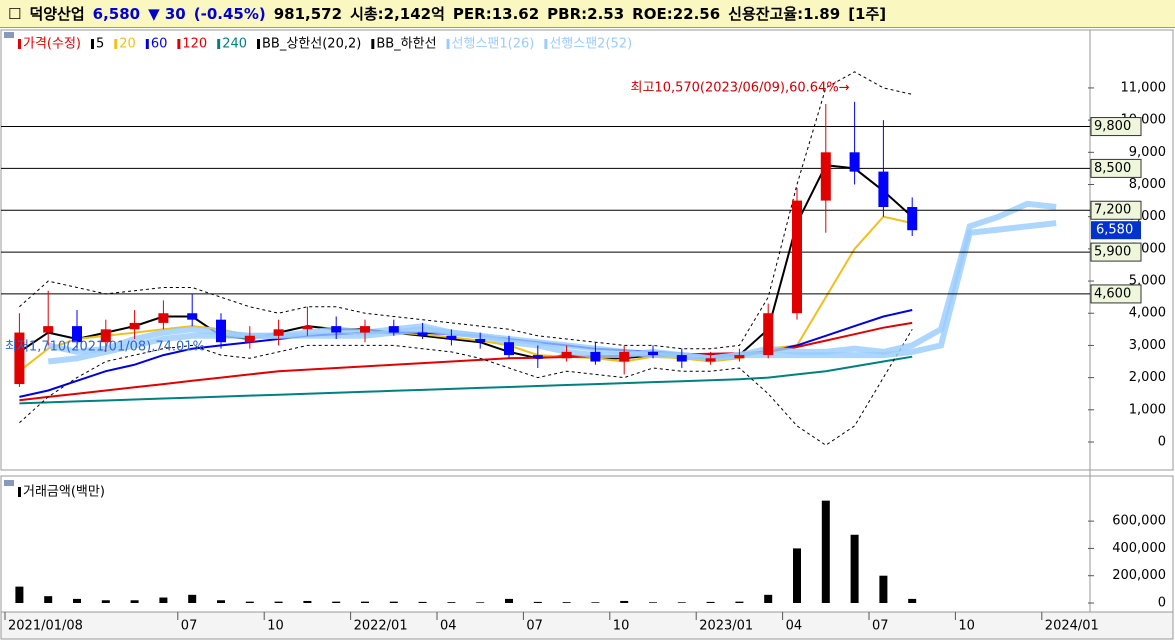 This screenshot has height=640, width=1175. What do you see at coordinates (1147, 184) in the screenshot?
I see `y-tick-label: 8,000` at bounding box center [1147, 184].